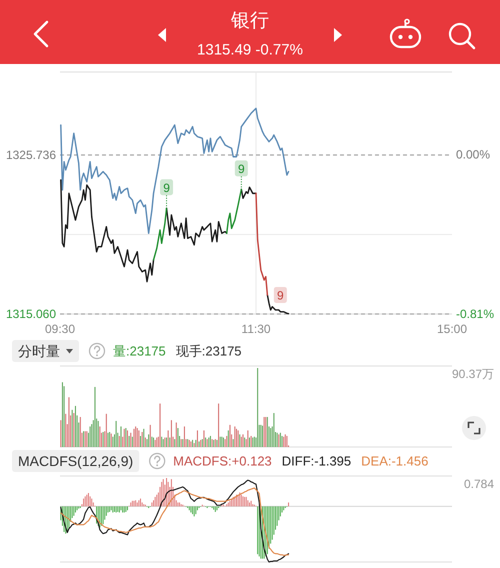 Image resolution: width=500 pixels, height=568 pixels. I want to click on x-tick-label: 09:30, so click(60, 329).